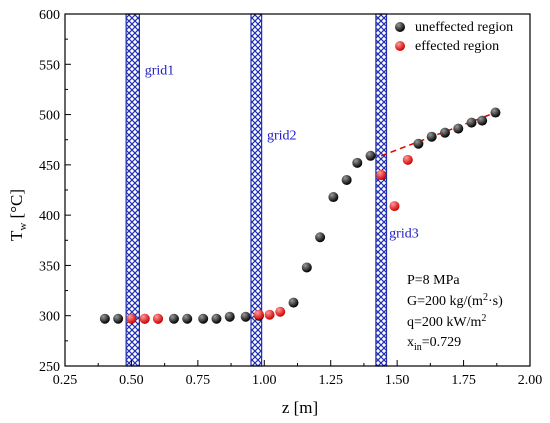  What do you see at coordinates (464, 27) in the screenshot?
I see `legend-label-uneffected: uneffected region` at bounding box center [464, 27].